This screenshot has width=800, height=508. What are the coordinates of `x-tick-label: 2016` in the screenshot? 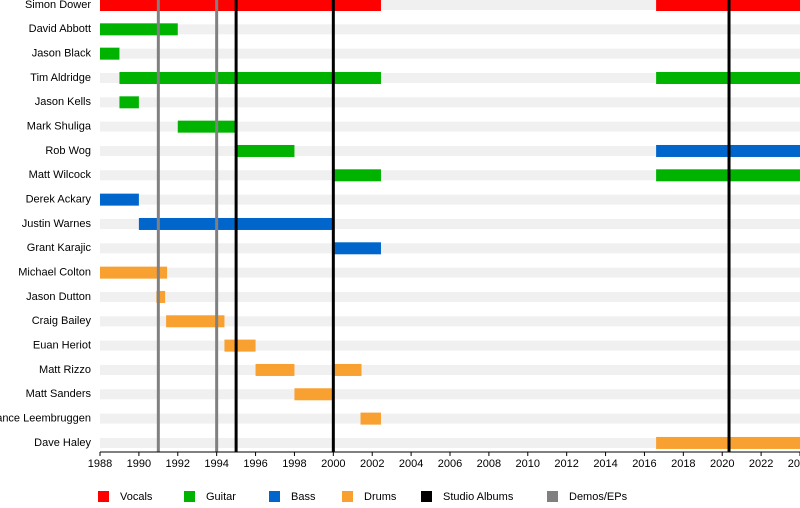 It's located at (644, 464).